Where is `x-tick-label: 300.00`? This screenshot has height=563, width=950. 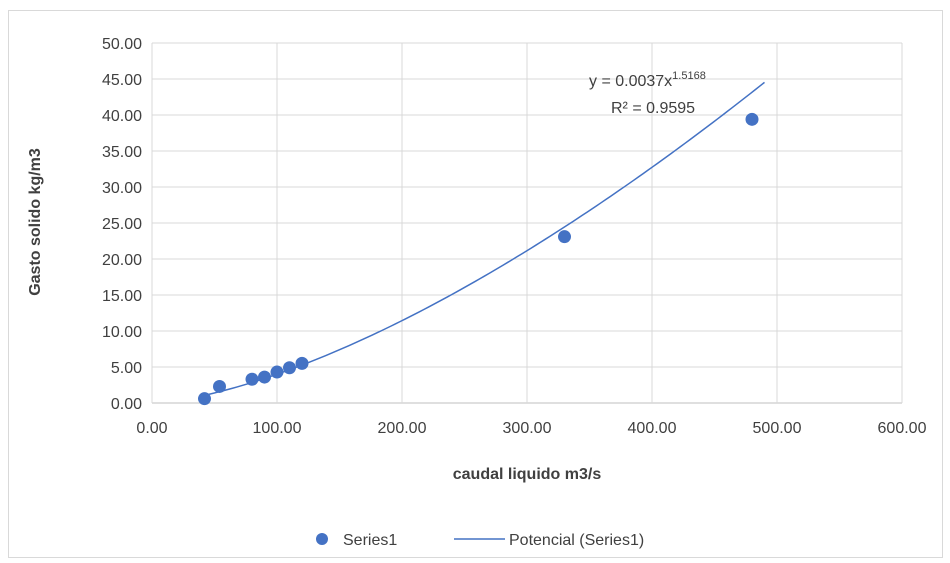 x-tick-label: 300.00 is located at coordinates (527, 428).